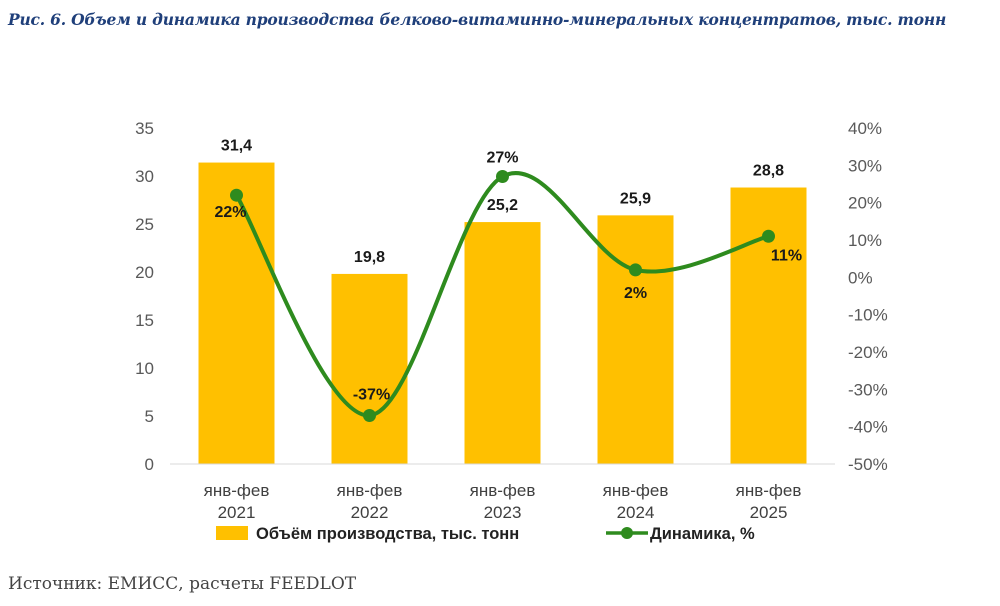 The height and width of the screenshot is (606, 1000). Describe the element at coordinates (144, 368) in the screenshot. I see `left-tick-label: 10` at that location.